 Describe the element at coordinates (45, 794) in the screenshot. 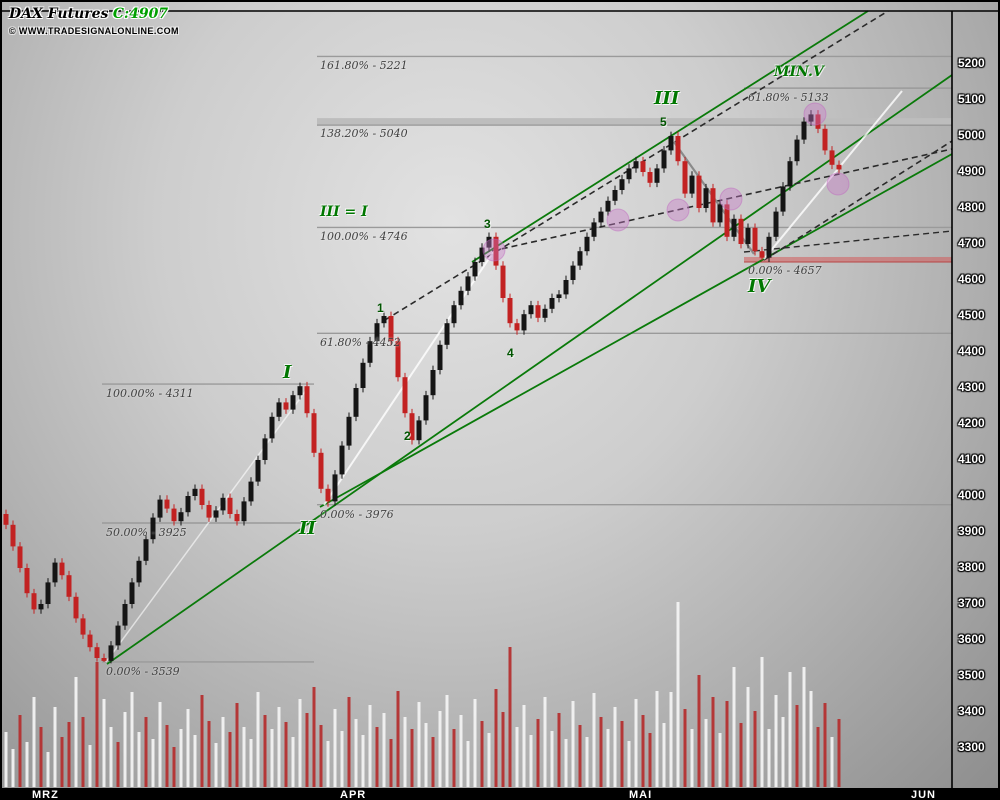

I see `x-axis-label-mrz: MRZ` at that location.